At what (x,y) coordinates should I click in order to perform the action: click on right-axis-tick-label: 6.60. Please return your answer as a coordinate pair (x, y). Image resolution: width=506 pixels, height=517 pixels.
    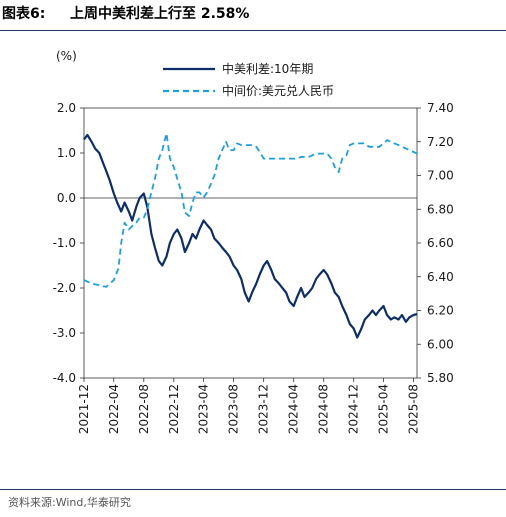
    Looking at the image, I should click on (440, 243).